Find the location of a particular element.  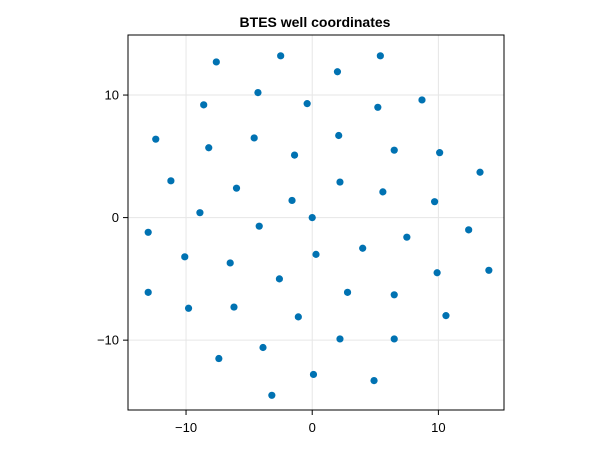

x-tick-label: −10 is located at coordinates (186, 427).